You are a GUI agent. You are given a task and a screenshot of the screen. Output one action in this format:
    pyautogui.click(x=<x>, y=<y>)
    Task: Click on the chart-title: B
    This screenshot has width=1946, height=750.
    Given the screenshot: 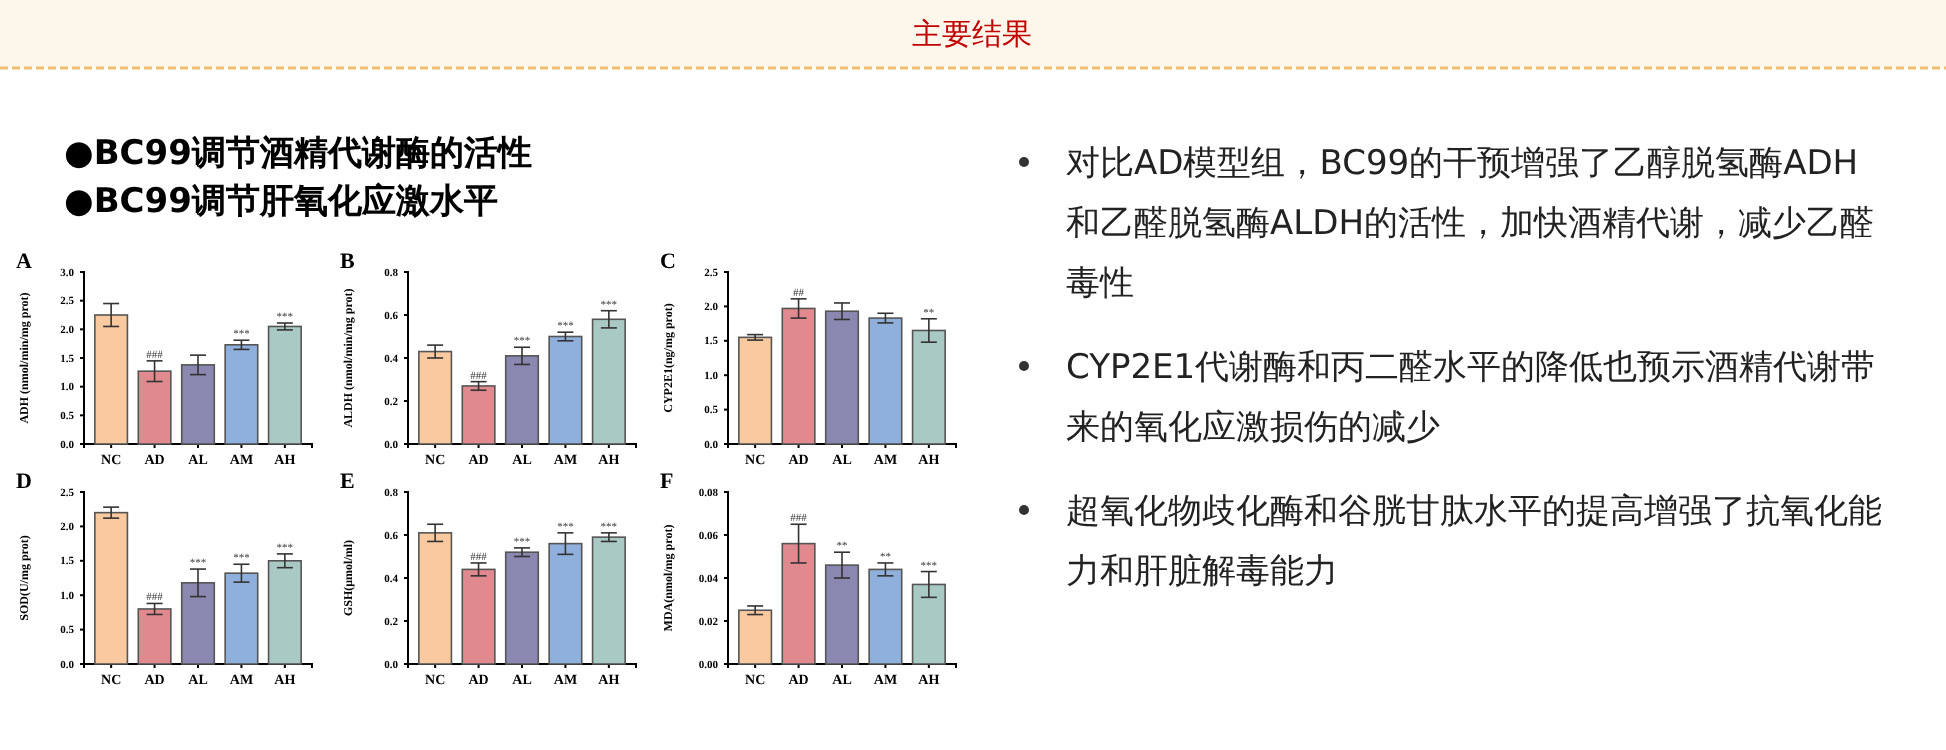 What is the action you would take?
    pyautogui.click(x=348, y=262)
    